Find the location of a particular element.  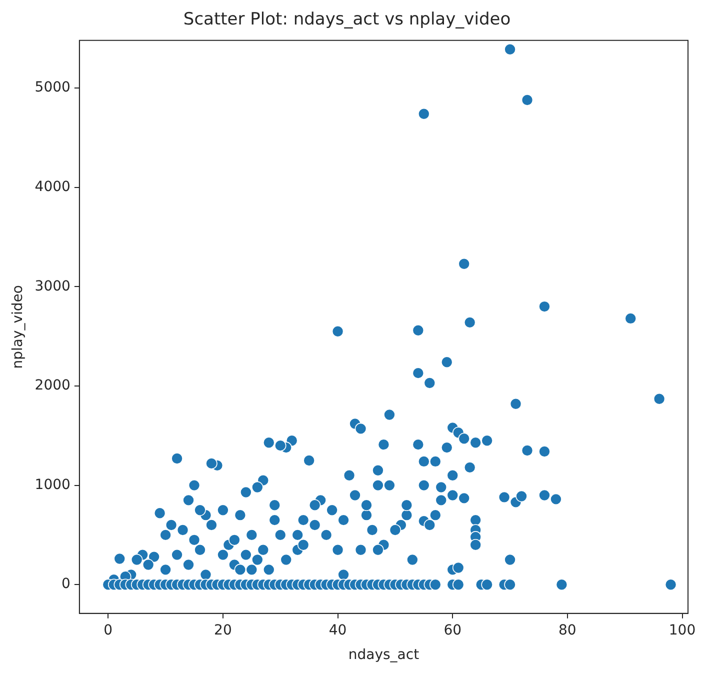

x-tick-label: 60 is located at coordinates (453, 630).